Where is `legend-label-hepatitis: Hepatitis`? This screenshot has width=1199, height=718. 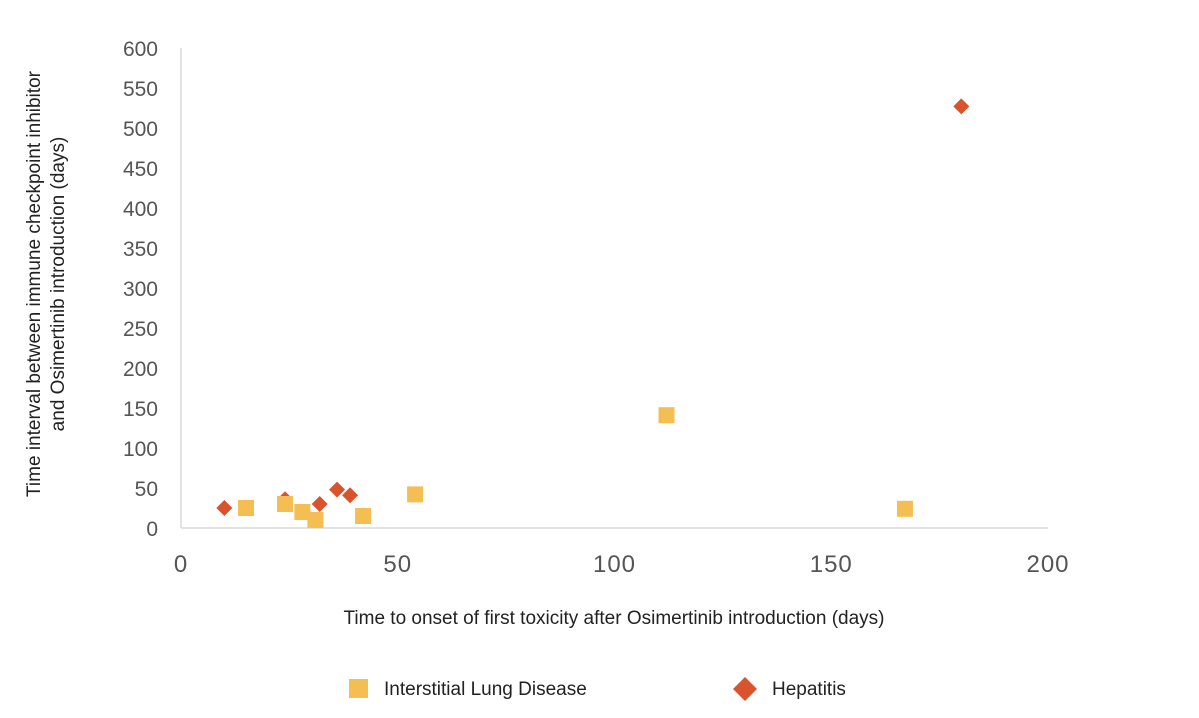
legend-label-hepatitis: Hepatitis is located at coordinates (809, 689).